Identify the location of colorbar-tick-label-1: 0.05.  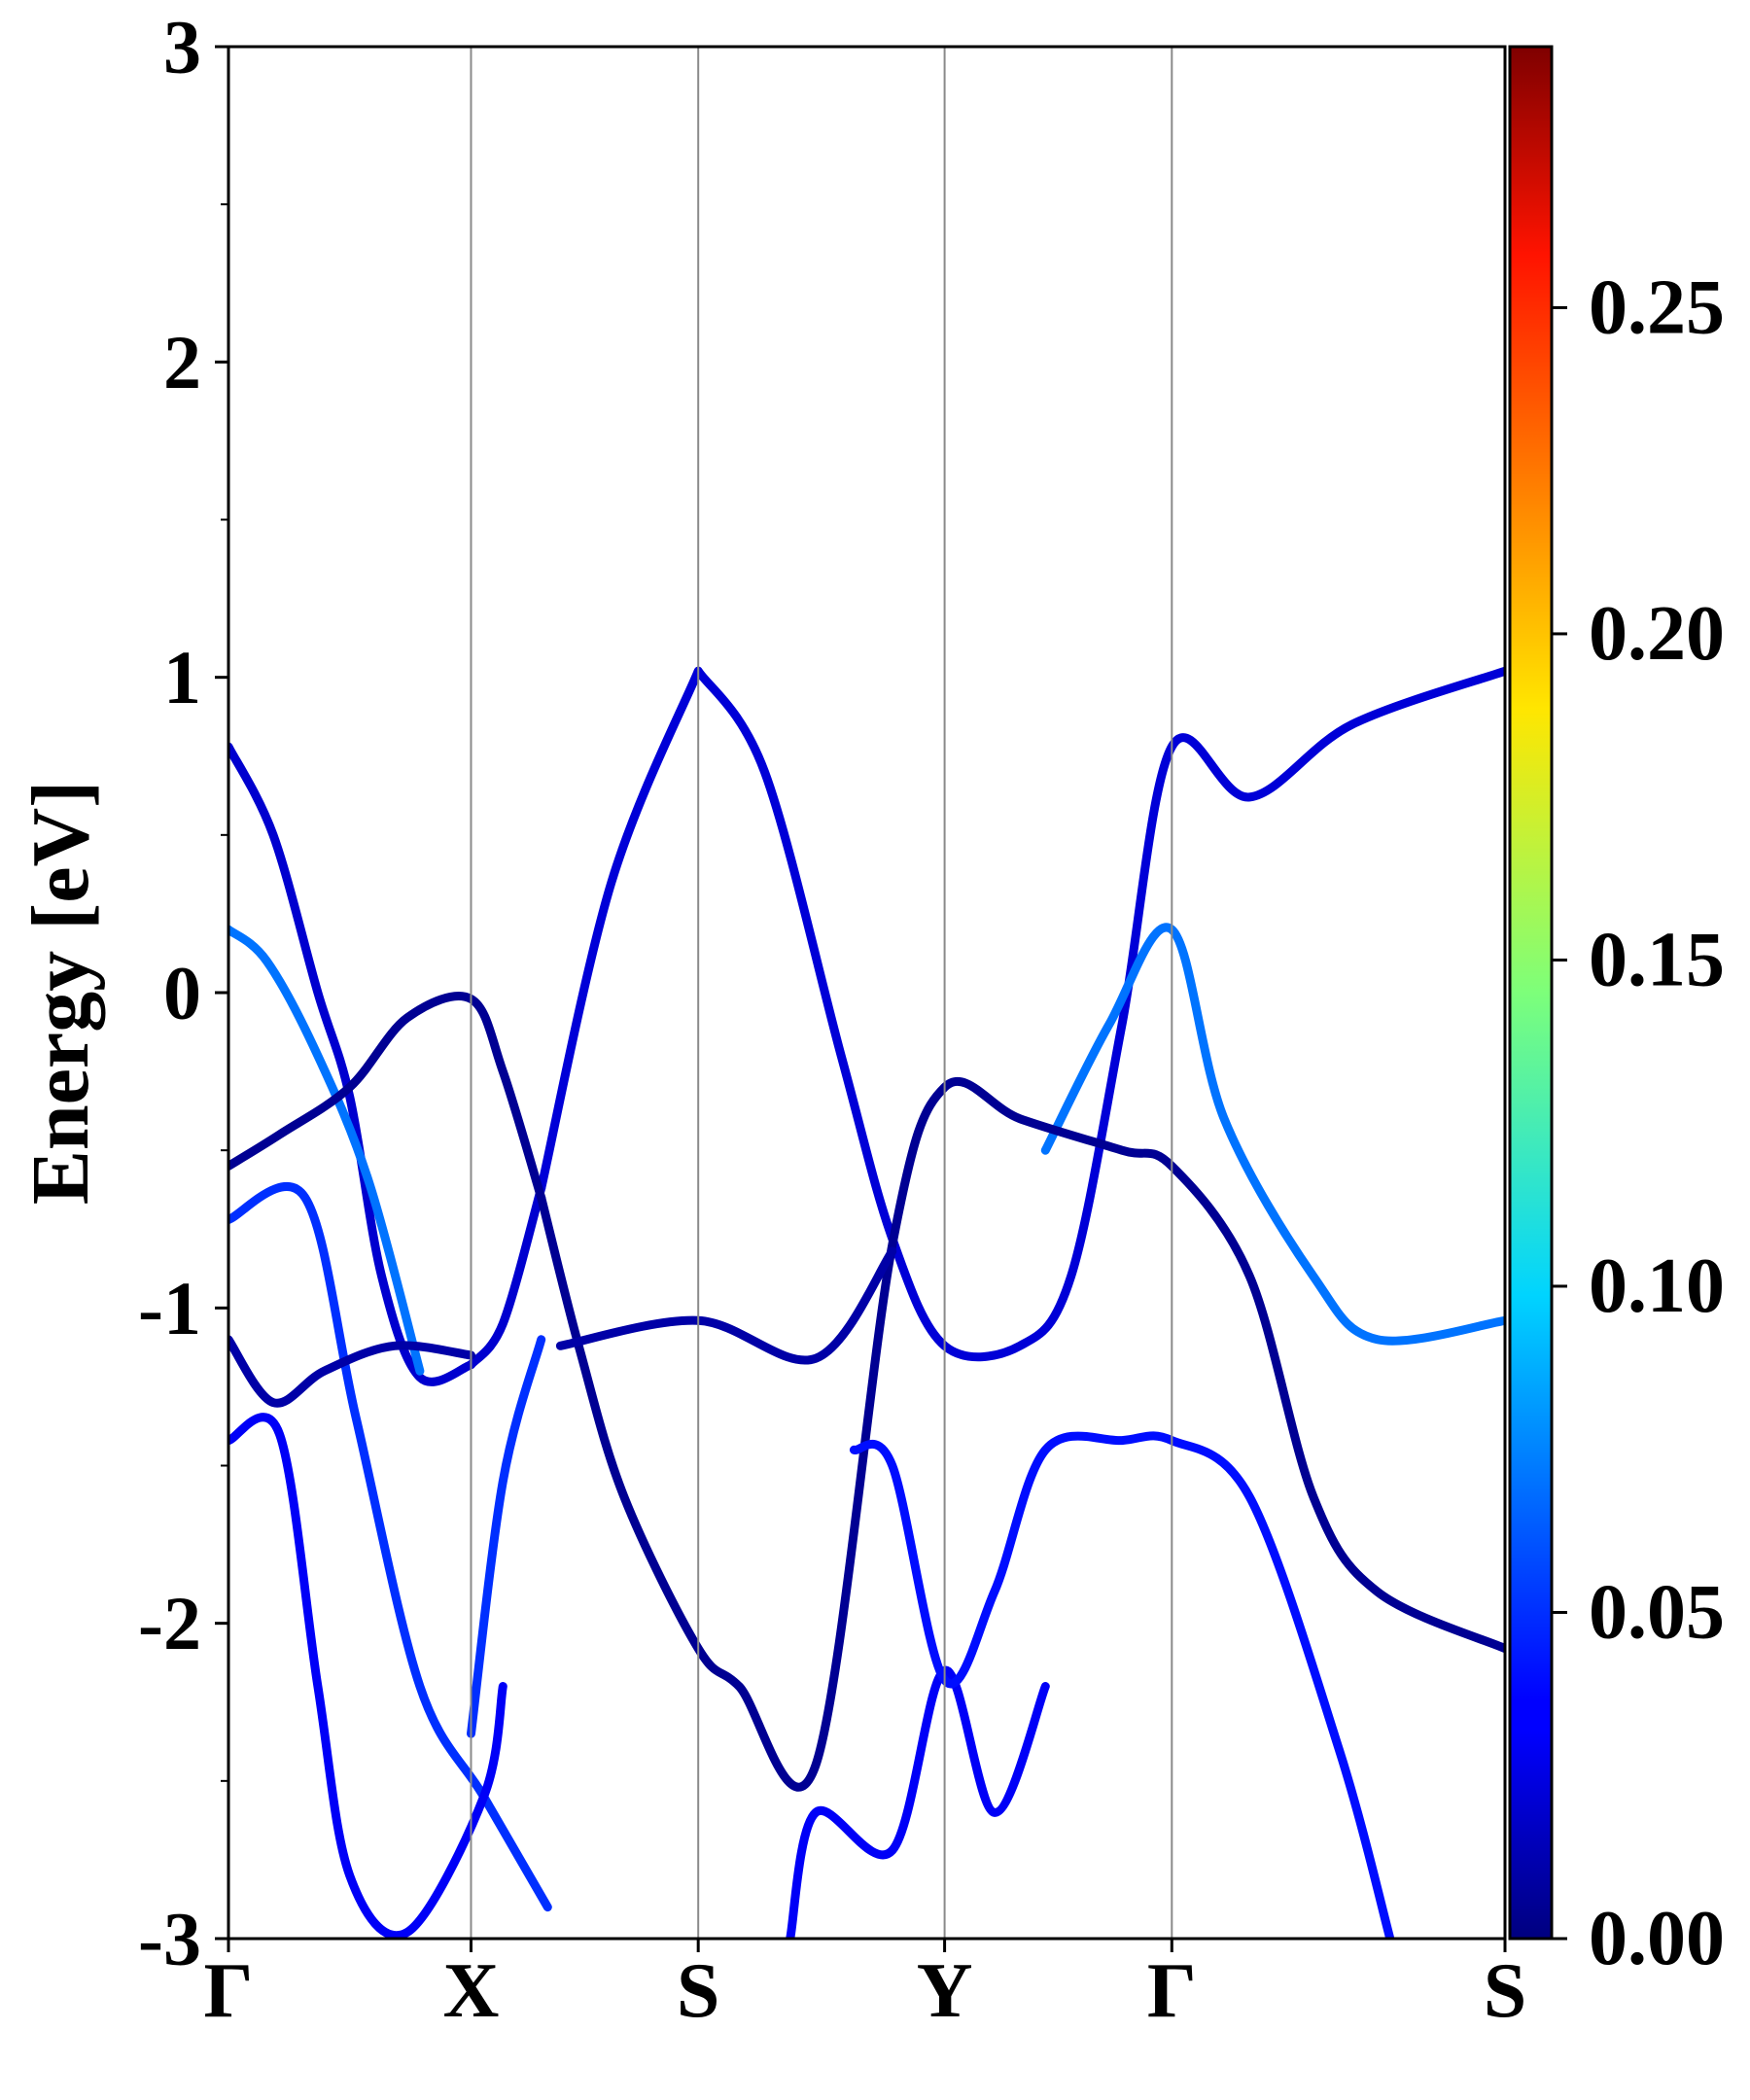
(1657, 1612).